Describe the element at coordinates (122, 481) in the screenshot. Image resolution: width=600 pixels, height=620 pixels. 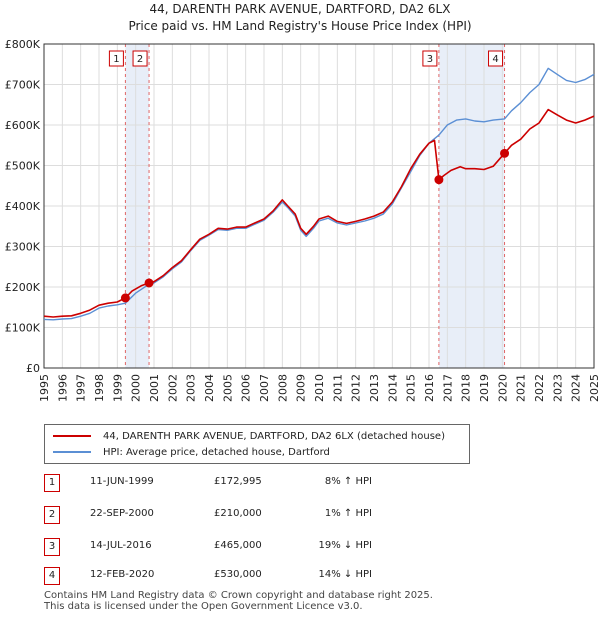
I see `sale-date: 11-JUN-1999` at that location.